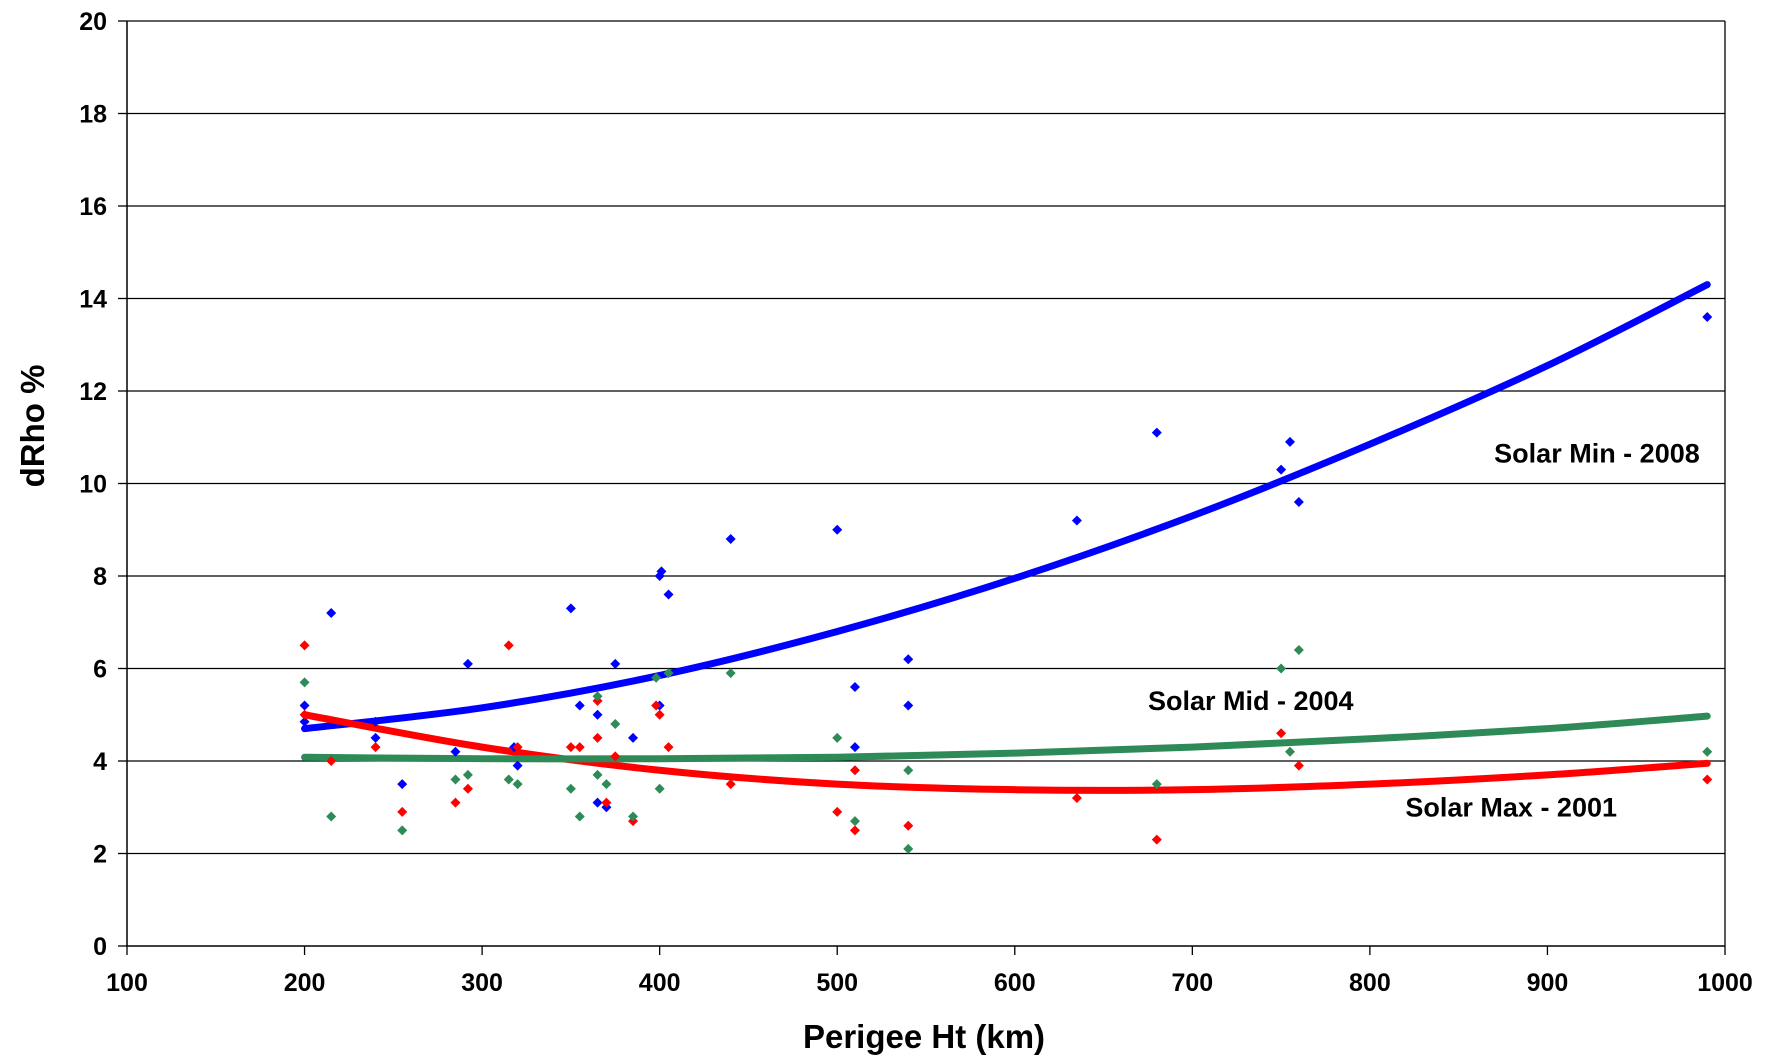 The image size is (1769, 1063). What do you see at coordinates (305, 983) in the screenshot?
I see `x-tick-label: 200` at bounding box center [305, 983].